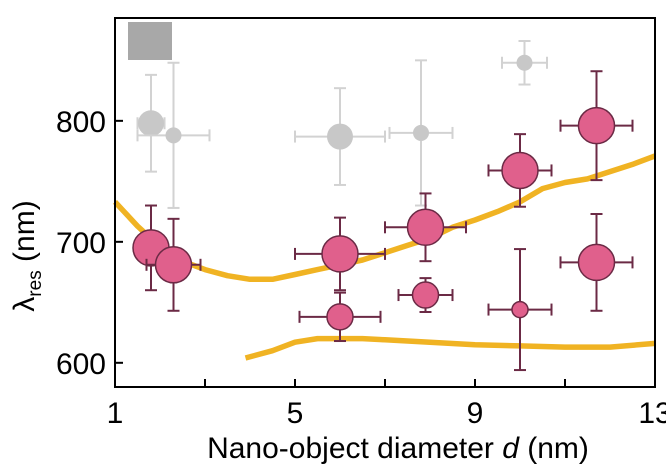 The height and width of the screenshot is (469, 666). What do you see at coordinates (81, 122) in the screenshot?
I see `y-tick-label: 800` at bounding box center [81, 122].